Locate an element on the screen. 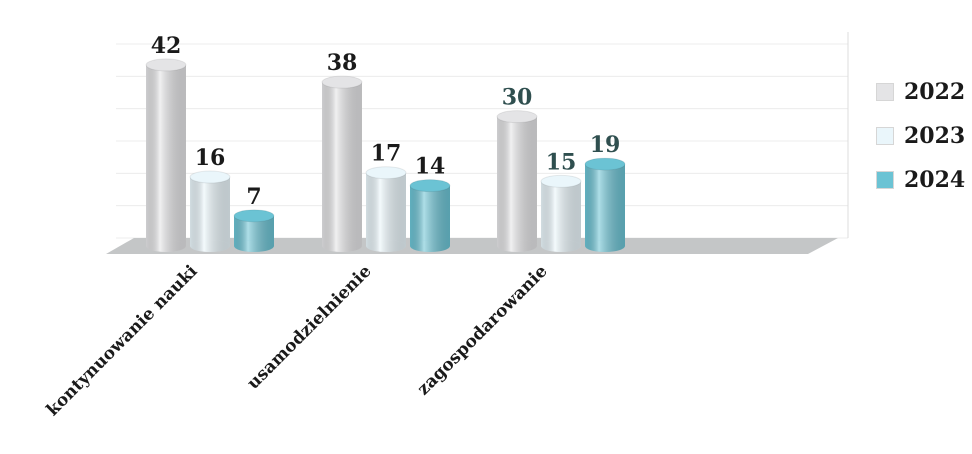 The width and height of the screenshot is (972, 454). legend-item-2023: 2023 is located at coordinates (920, 136).